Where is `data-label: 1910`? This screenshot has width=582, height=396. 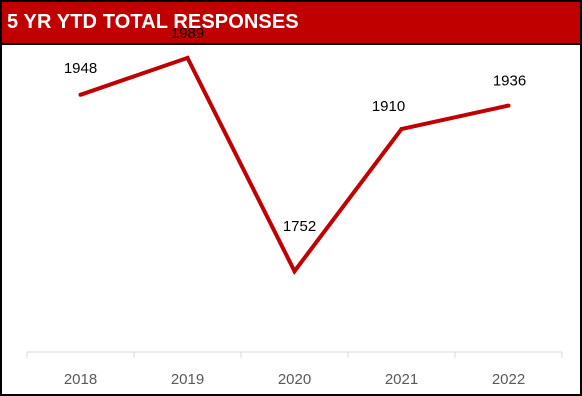 data-label: 1910 is located at coordinates (388, 106).